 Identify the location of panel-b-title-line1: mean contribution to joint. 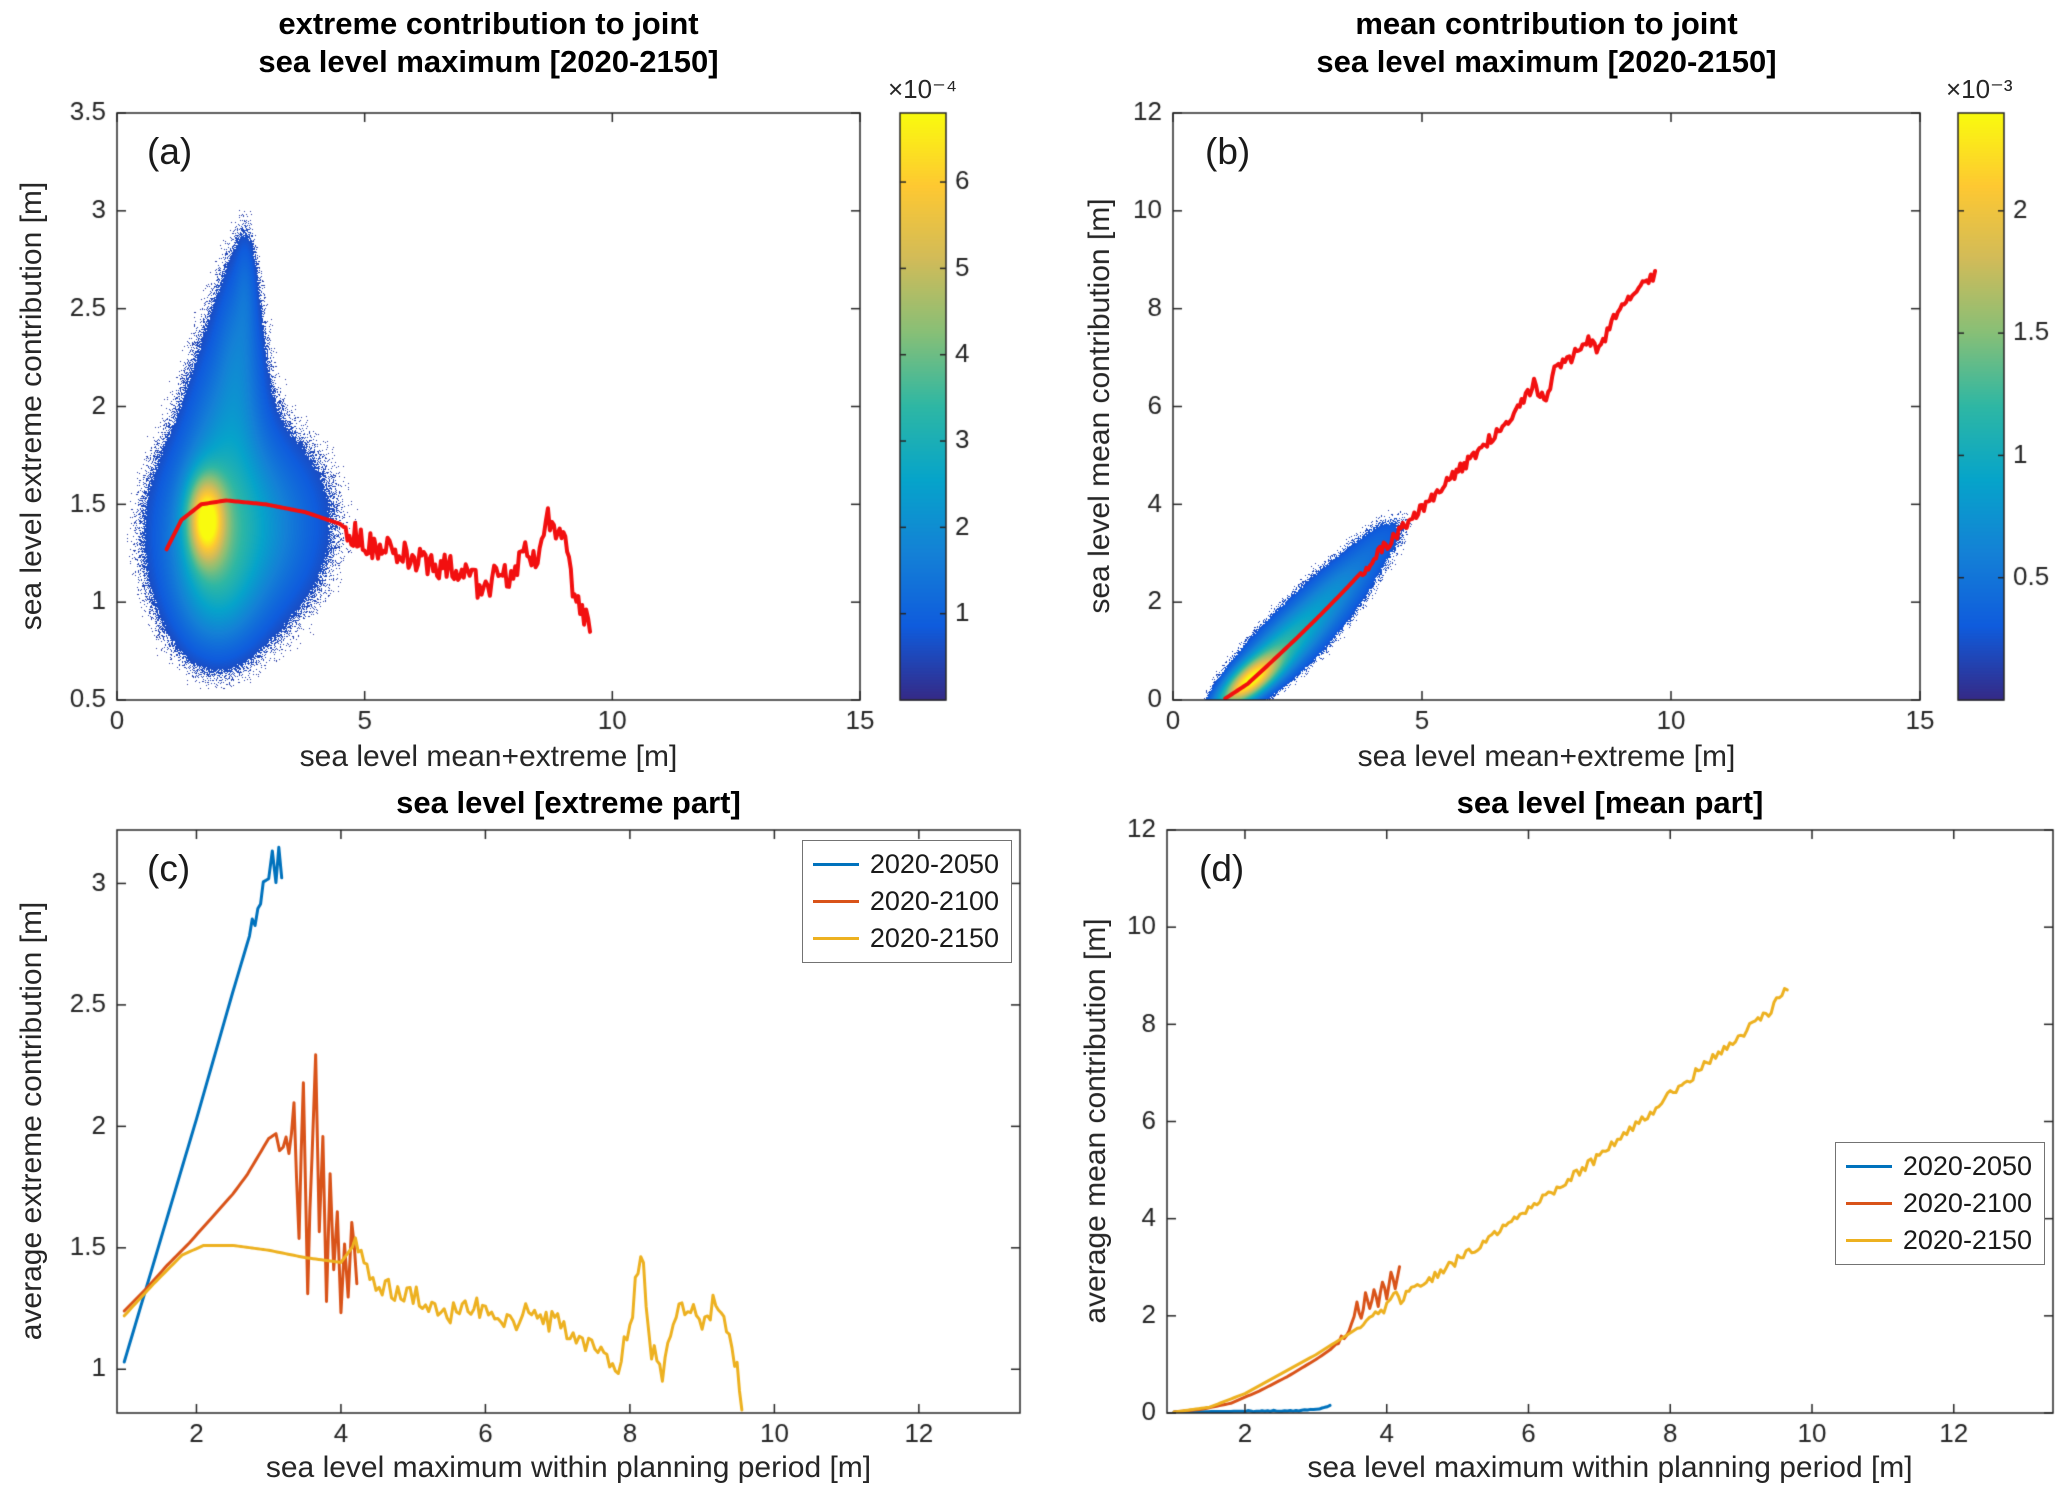
(1546, 23).